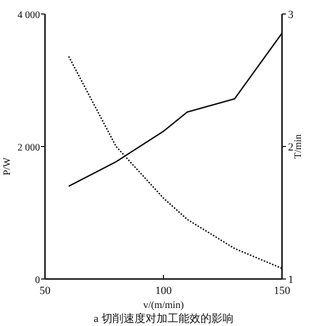 The image size is (310, 326). I want to click on ylabel: P/W, so click(7, 167).